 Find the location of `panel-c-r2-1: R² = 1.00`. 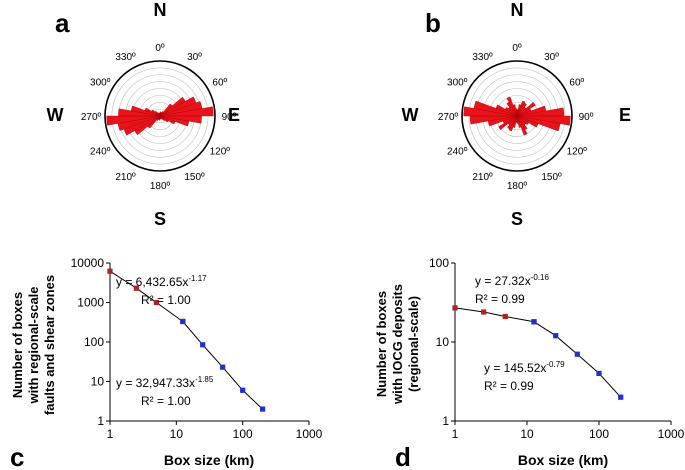

panel-c-r2-1: R² = 1.00 is located at coordinates (166, 300).